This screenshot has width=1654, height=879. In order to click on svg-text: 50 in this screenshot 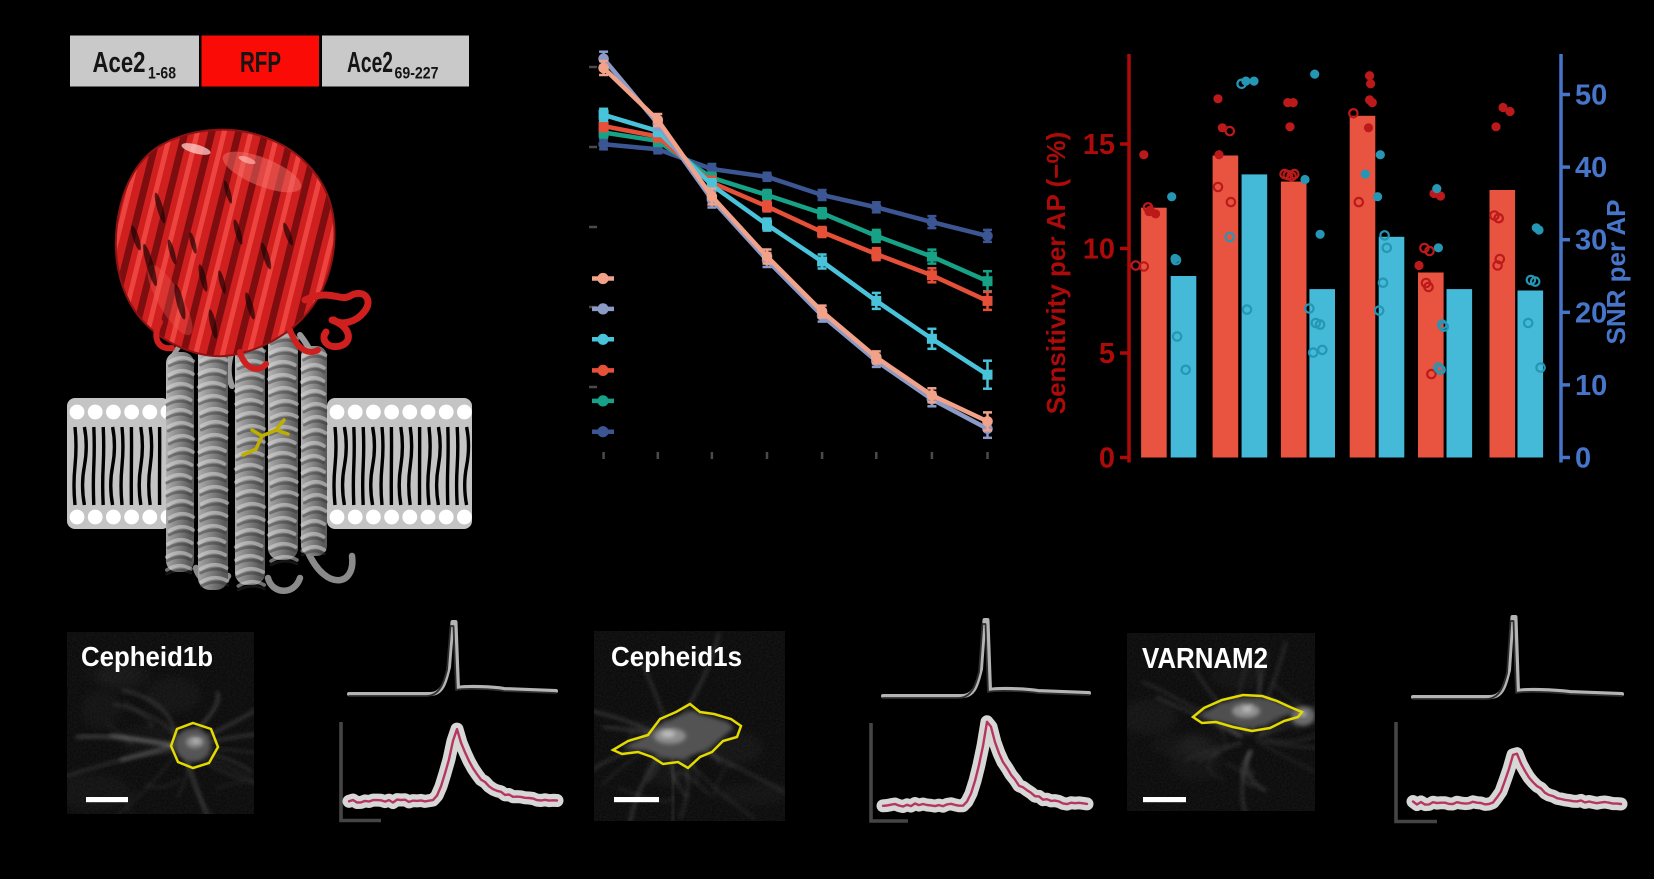, I will do `click(1591, 96)`.